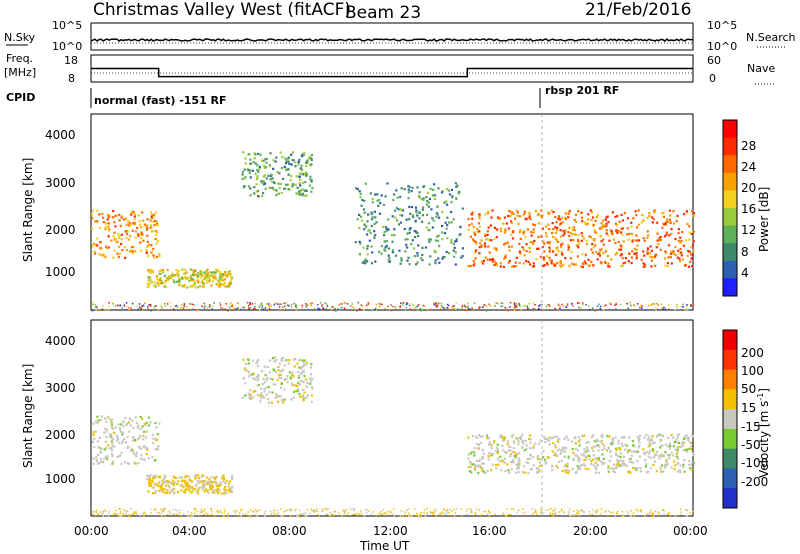 Image resolution: width=800 pixels, height=554 pixels. Describe the element at coordinates (690, 531) in the screenshot. I see `xtick-6: 00:00` at that location.